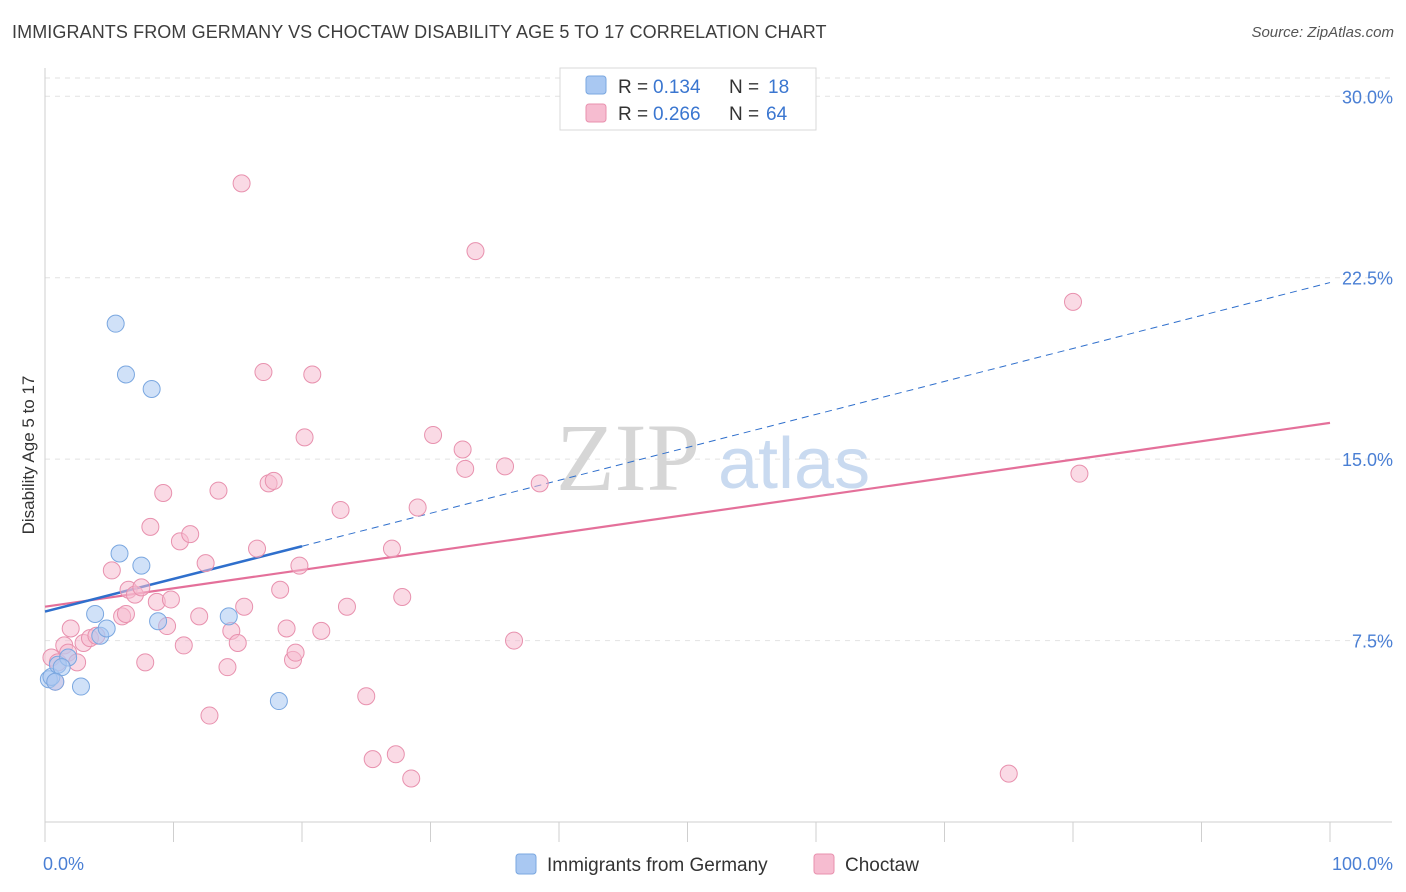 This screenshot has width=1406, height=892. I want to click on legend-n-label-germany: N =, so click(744, 87).